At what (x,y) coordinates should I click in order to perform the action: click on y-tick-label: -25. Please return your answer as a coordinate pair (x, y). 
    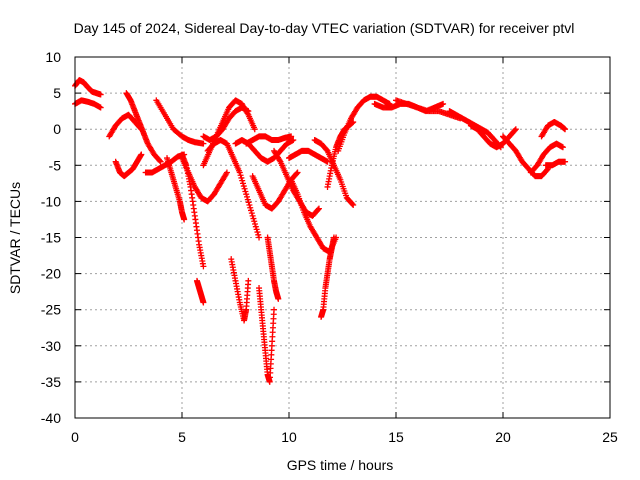
    Looking at the image, I should click on (51, 310).